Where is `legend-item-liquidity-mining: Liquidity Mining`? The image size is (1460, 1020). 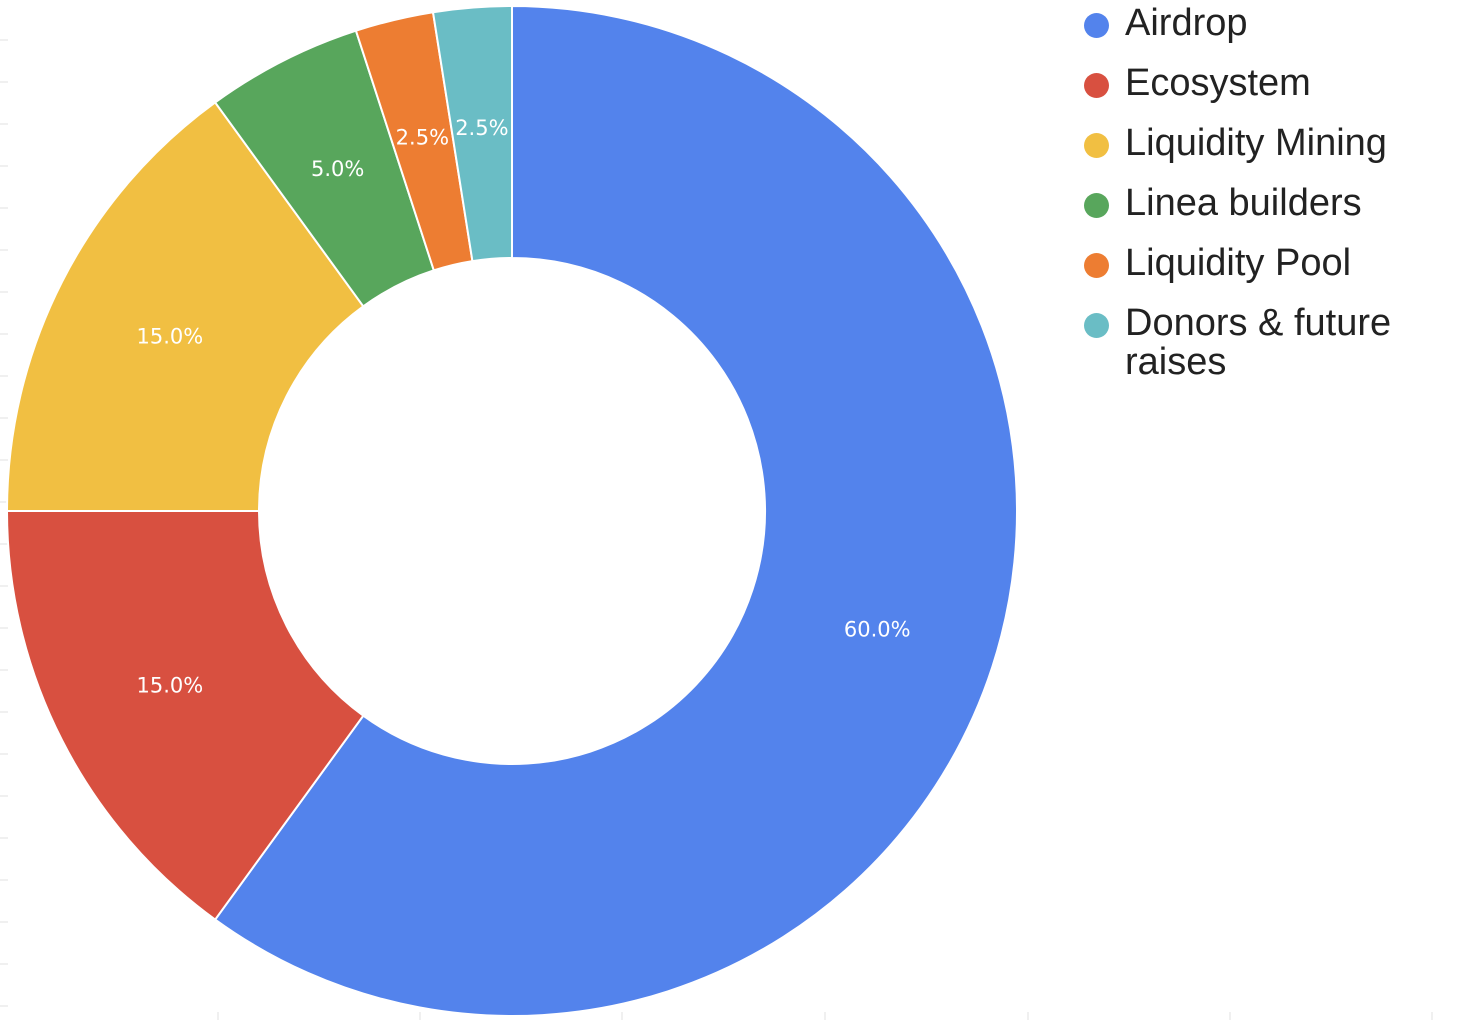
legend-item-liquidity-mining: Liquidity Mining is located at coordinates (1269, 143).